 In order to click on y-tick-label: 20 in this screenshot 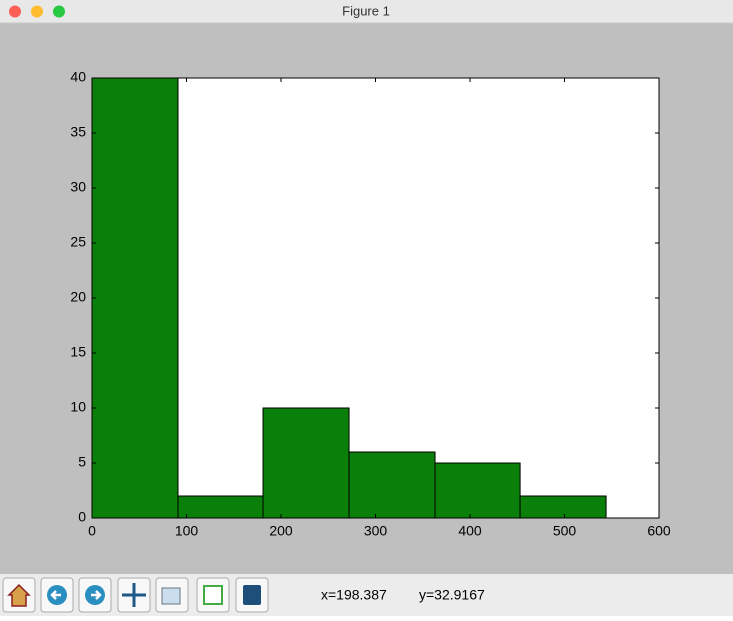, I will do `click(78, 297)`.